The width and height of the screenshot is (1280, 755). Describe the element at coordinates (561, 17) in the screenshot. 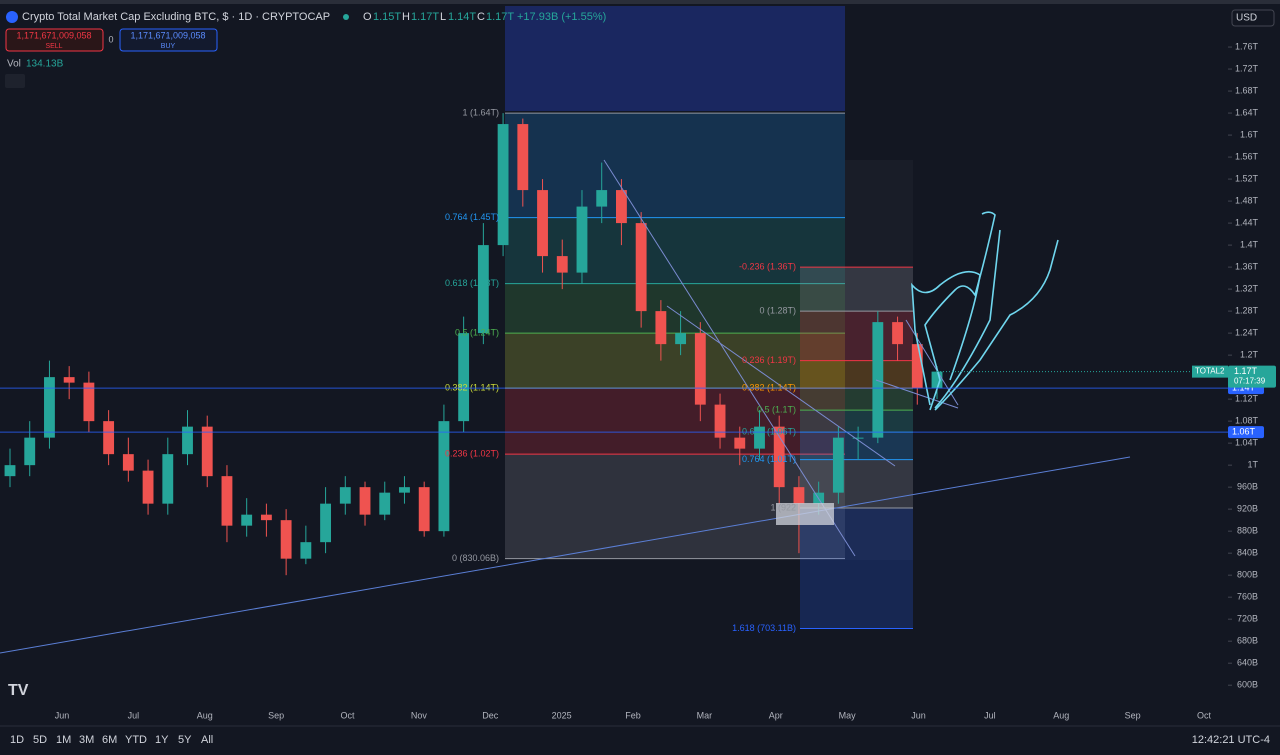

I see `change: +17.93B (+1.55%)` at that location.